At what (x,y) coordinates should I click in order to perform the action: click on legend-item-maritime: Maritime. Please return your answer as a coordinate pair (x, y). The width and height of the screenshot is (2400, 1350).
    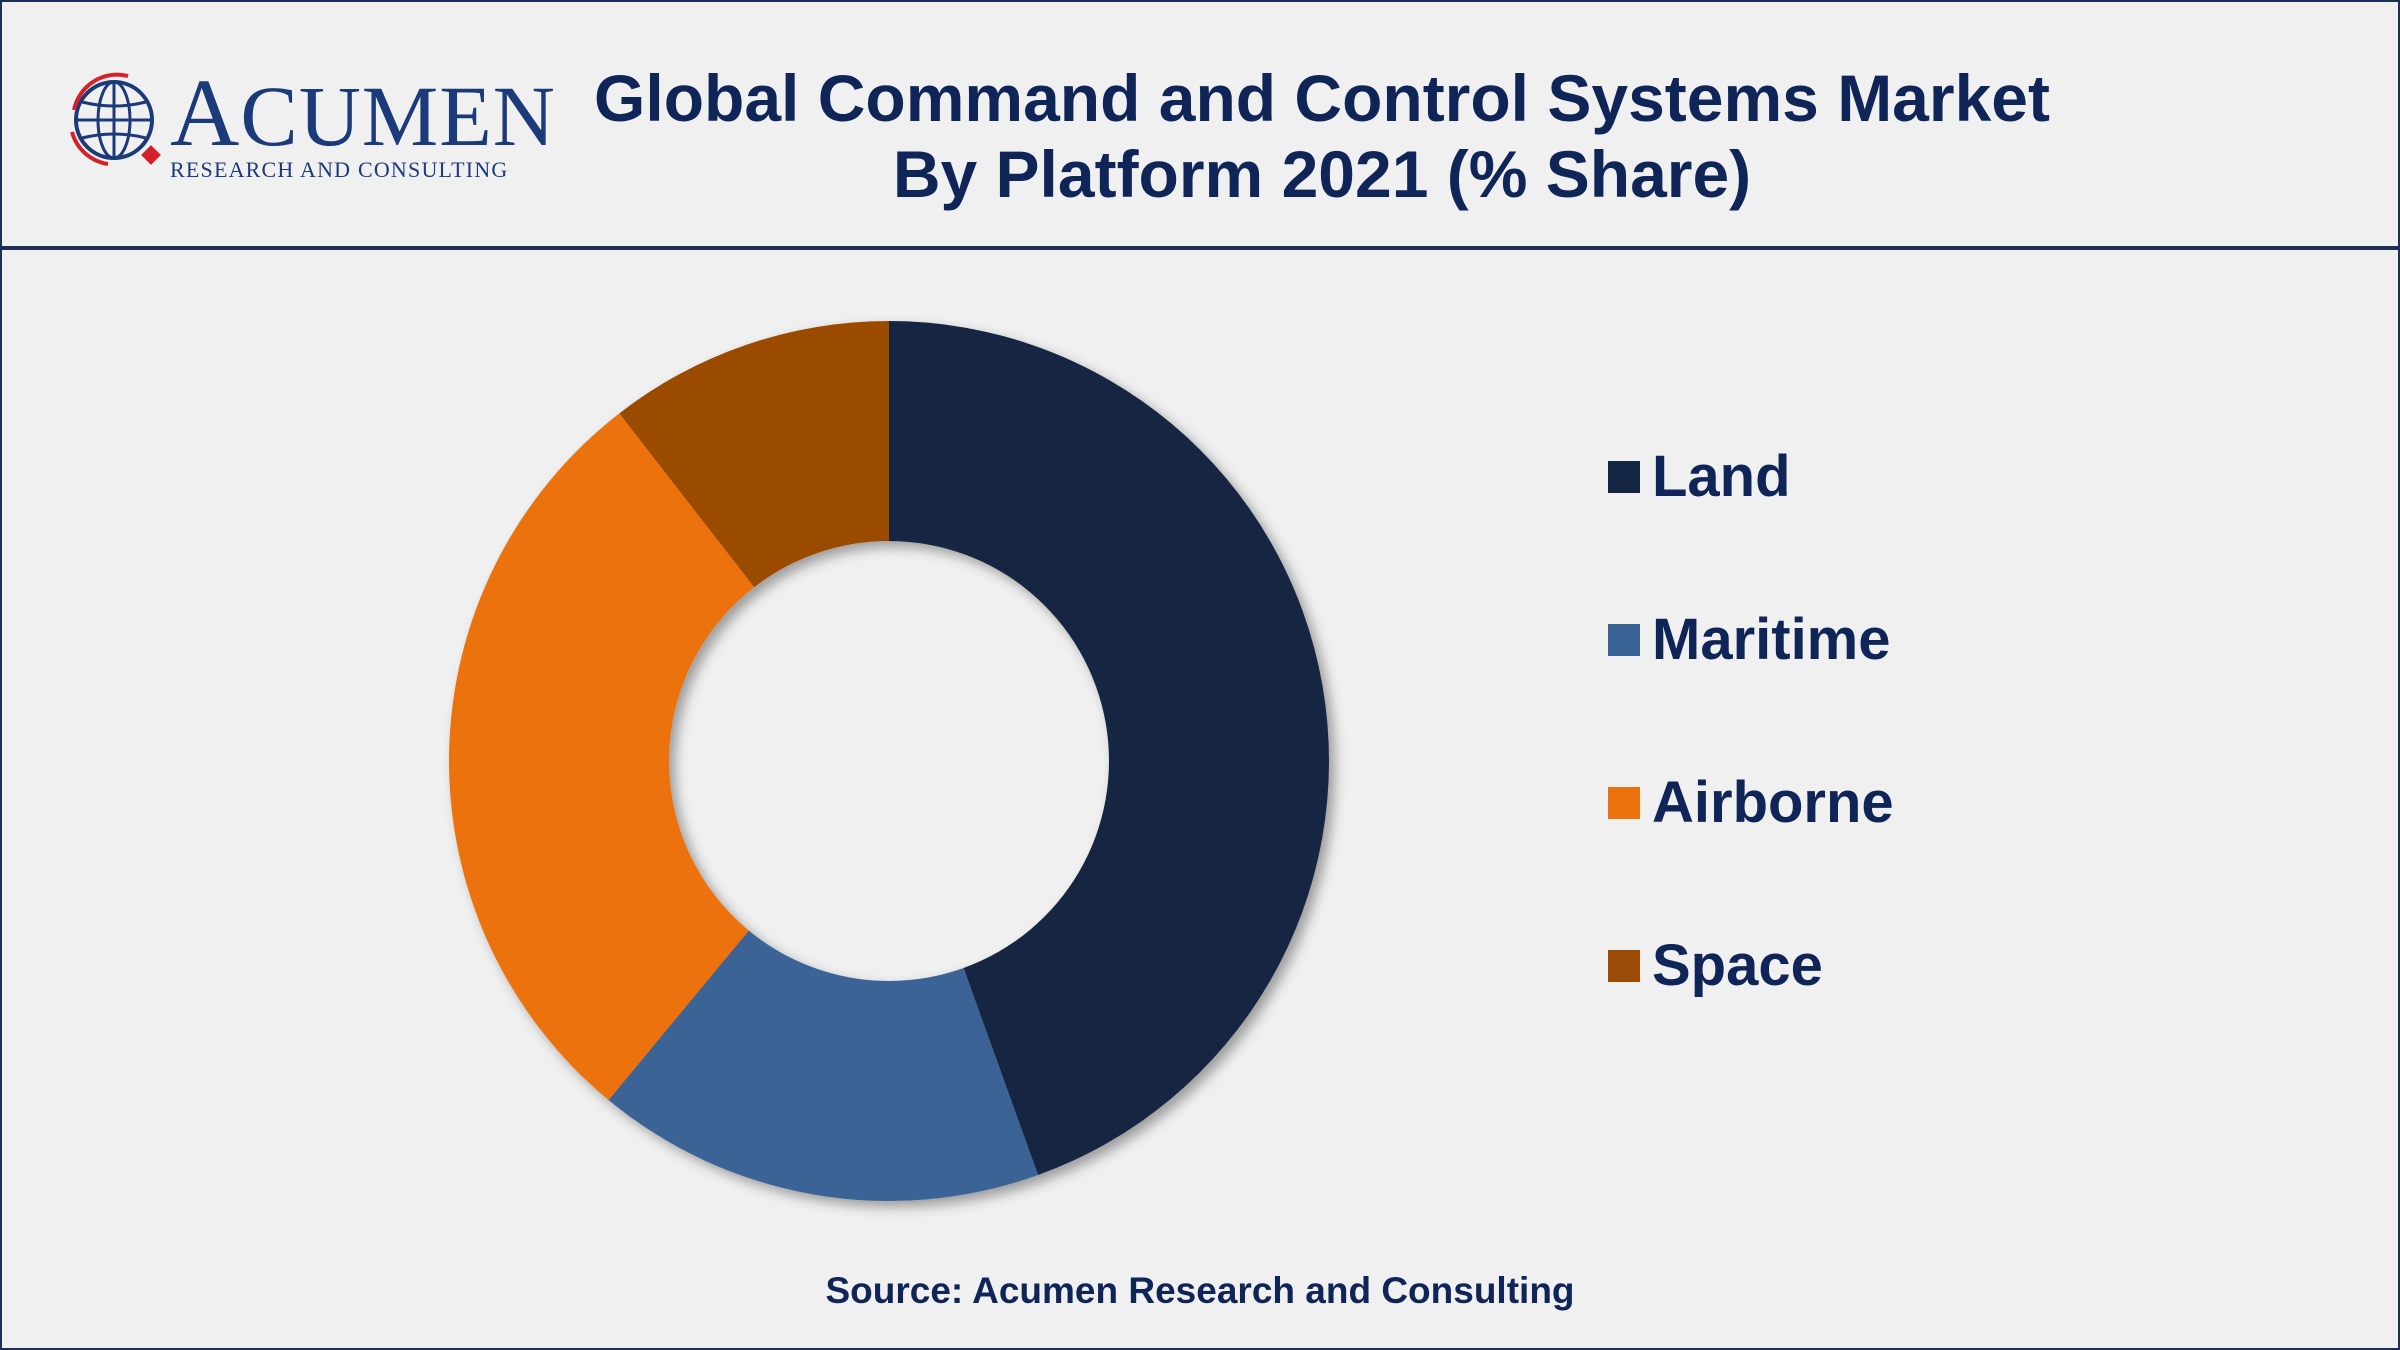
    Looking at the image, I should click on (1749, 640).